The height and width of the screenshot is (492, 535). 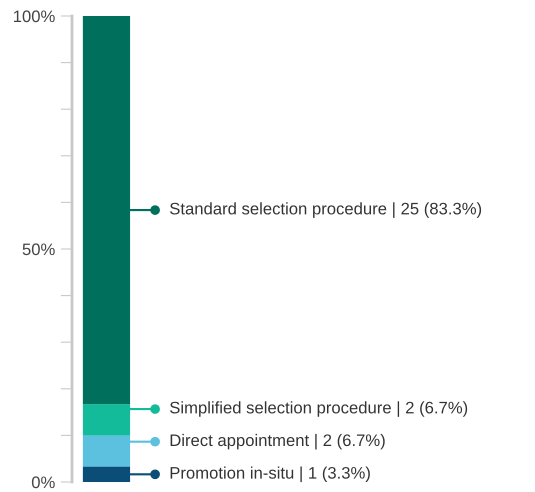 What do you see at coordinates (43, 482) in the screenshot?
I see `y-tick-label: 0%` at bounding box center [43, 482].